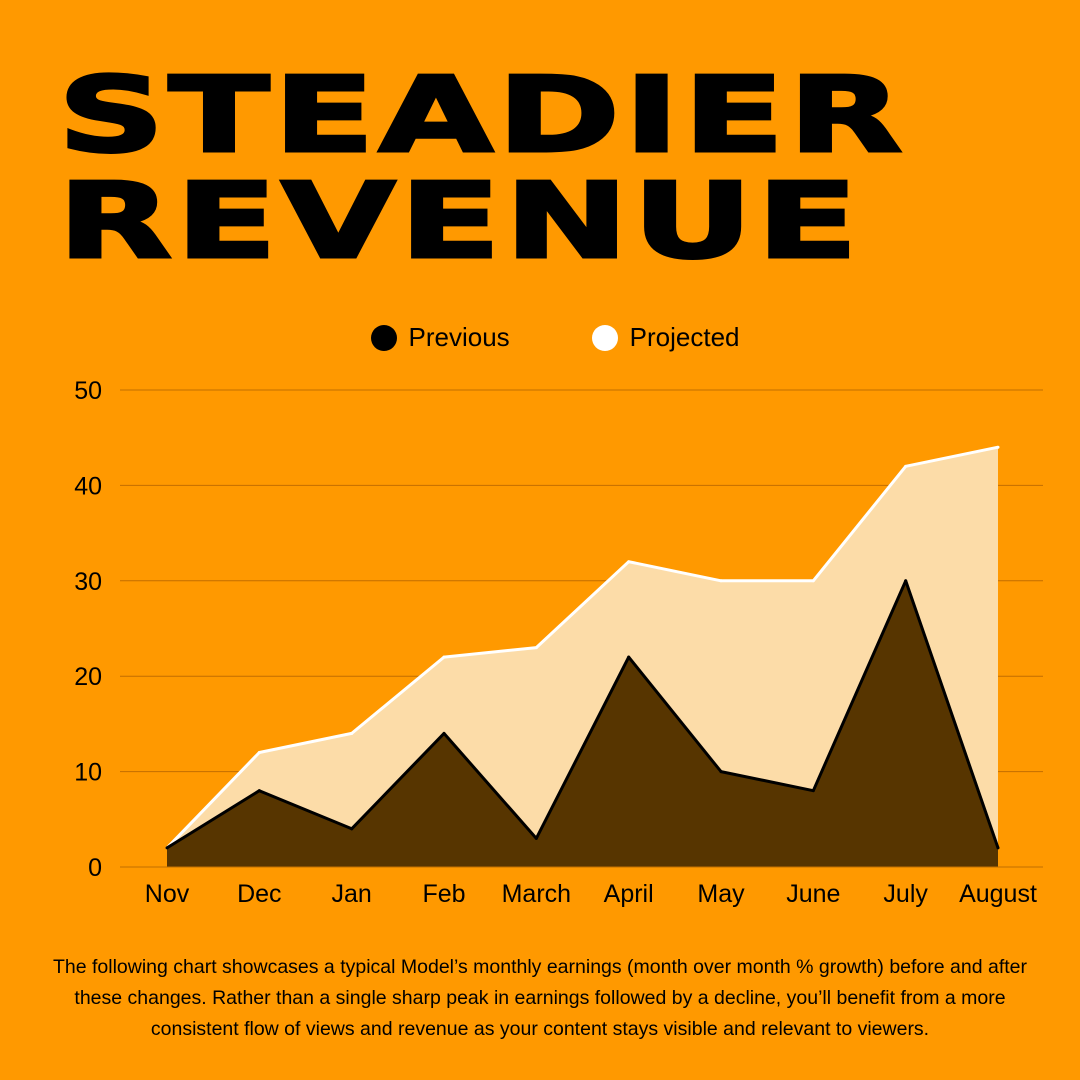 This screenshot has width=1080, height=1080. What do you see at coordinates (998, 848) in the screenshot?
I see `point-previous-august` at bounding box center [998, 848].